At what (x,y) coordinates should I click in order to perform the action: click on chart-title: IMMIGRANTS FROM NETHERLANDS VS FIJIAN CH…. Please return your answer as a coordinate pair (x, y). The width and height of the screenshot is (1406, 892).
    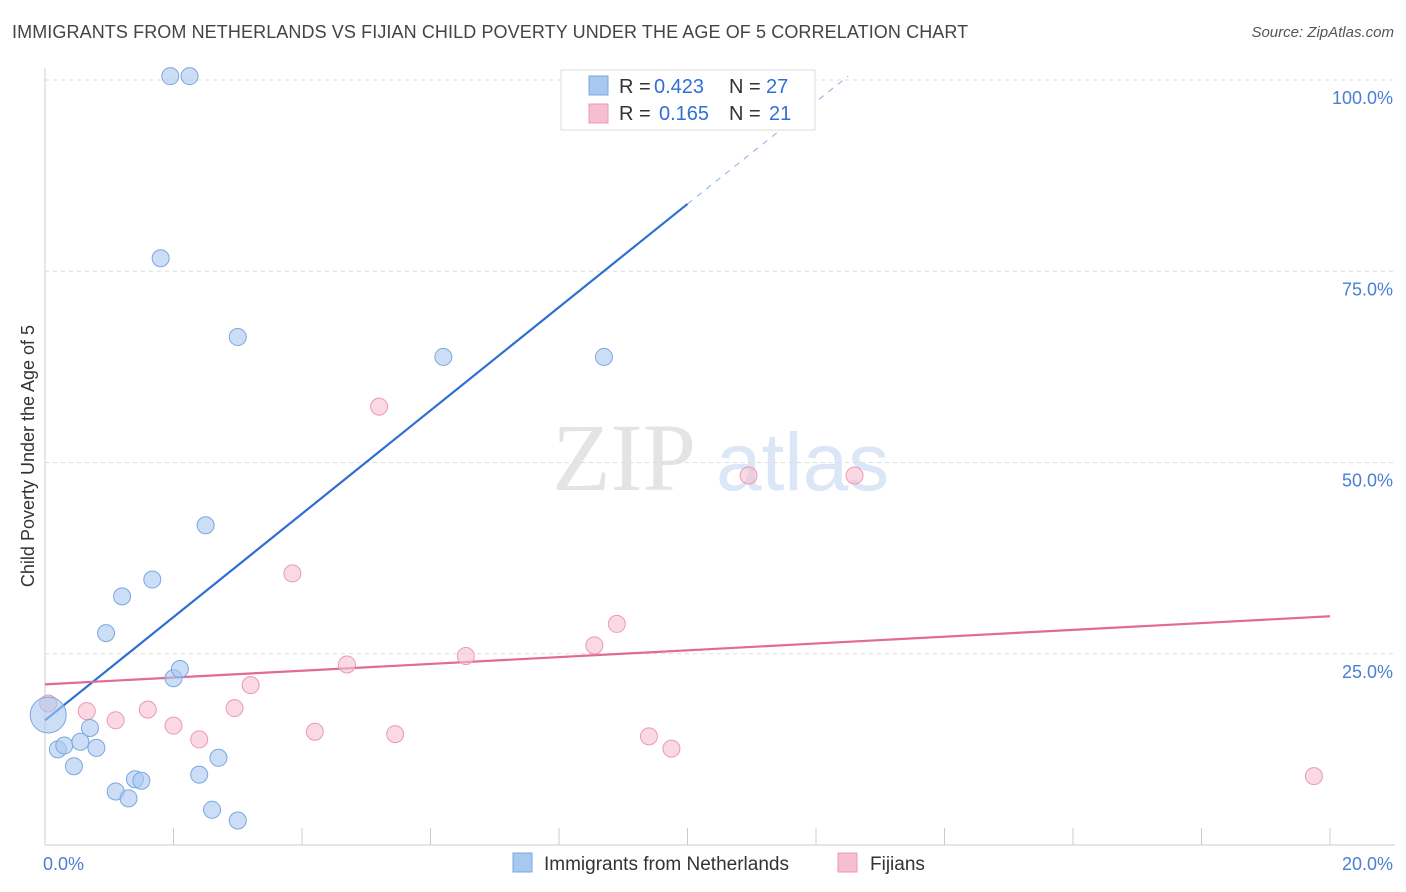
    Looking at the image, I should click on (490, 32).